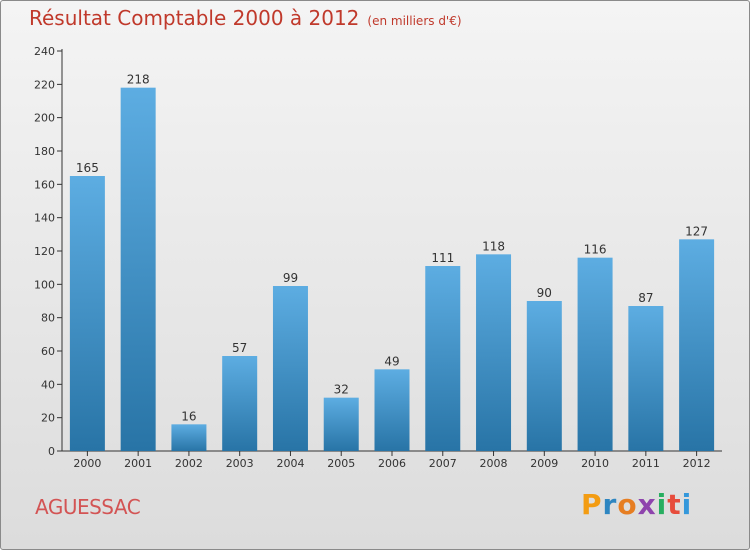  I want to click on x-tick-label: 2002, so click(189, 463).